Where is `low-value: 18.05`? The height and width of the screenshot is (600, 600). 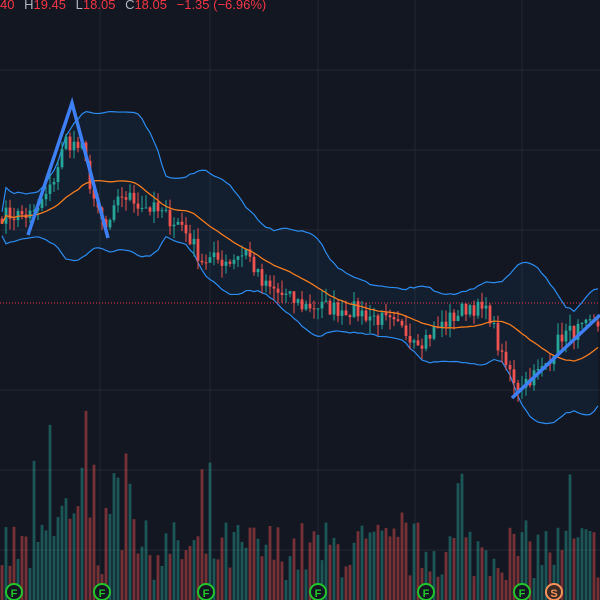
low-value: 18.05 is located at coordinates (99, 6).